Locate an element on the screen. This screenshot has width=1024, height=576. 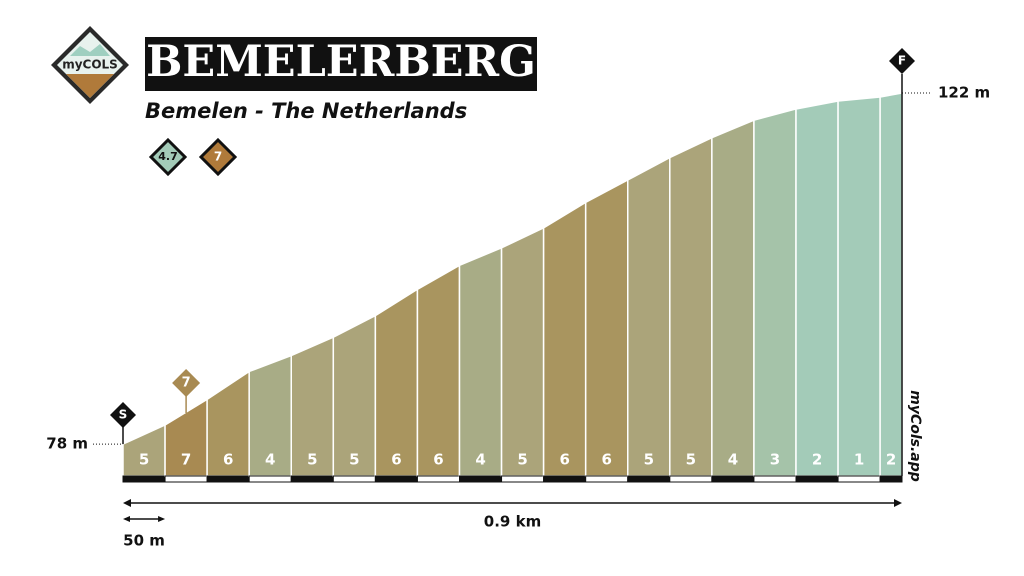
gradient-label: 7 is located at coordinates (186, 460).